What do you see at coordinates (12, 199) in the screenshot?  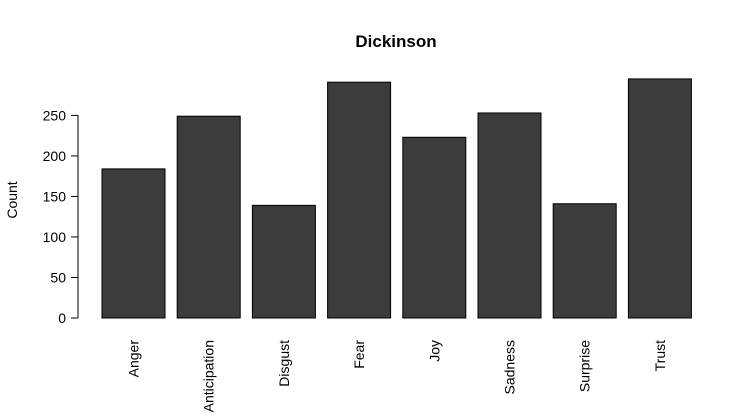 I see `y-axis-title: Count` at bounding box center [12, 199].